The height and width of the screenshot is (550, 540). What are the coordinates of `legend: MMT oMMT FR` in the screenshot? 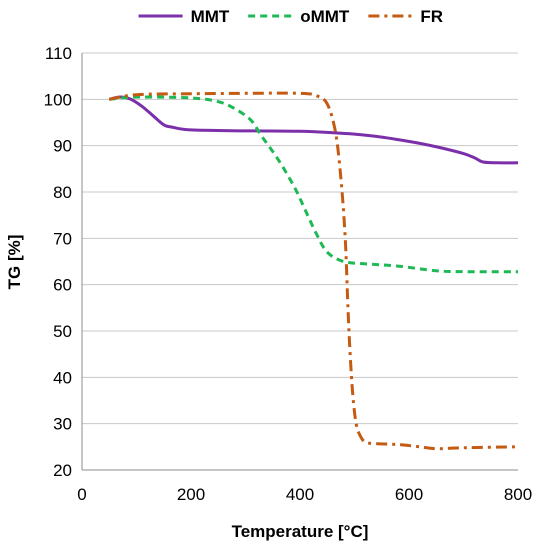 It's located at (290, 16).